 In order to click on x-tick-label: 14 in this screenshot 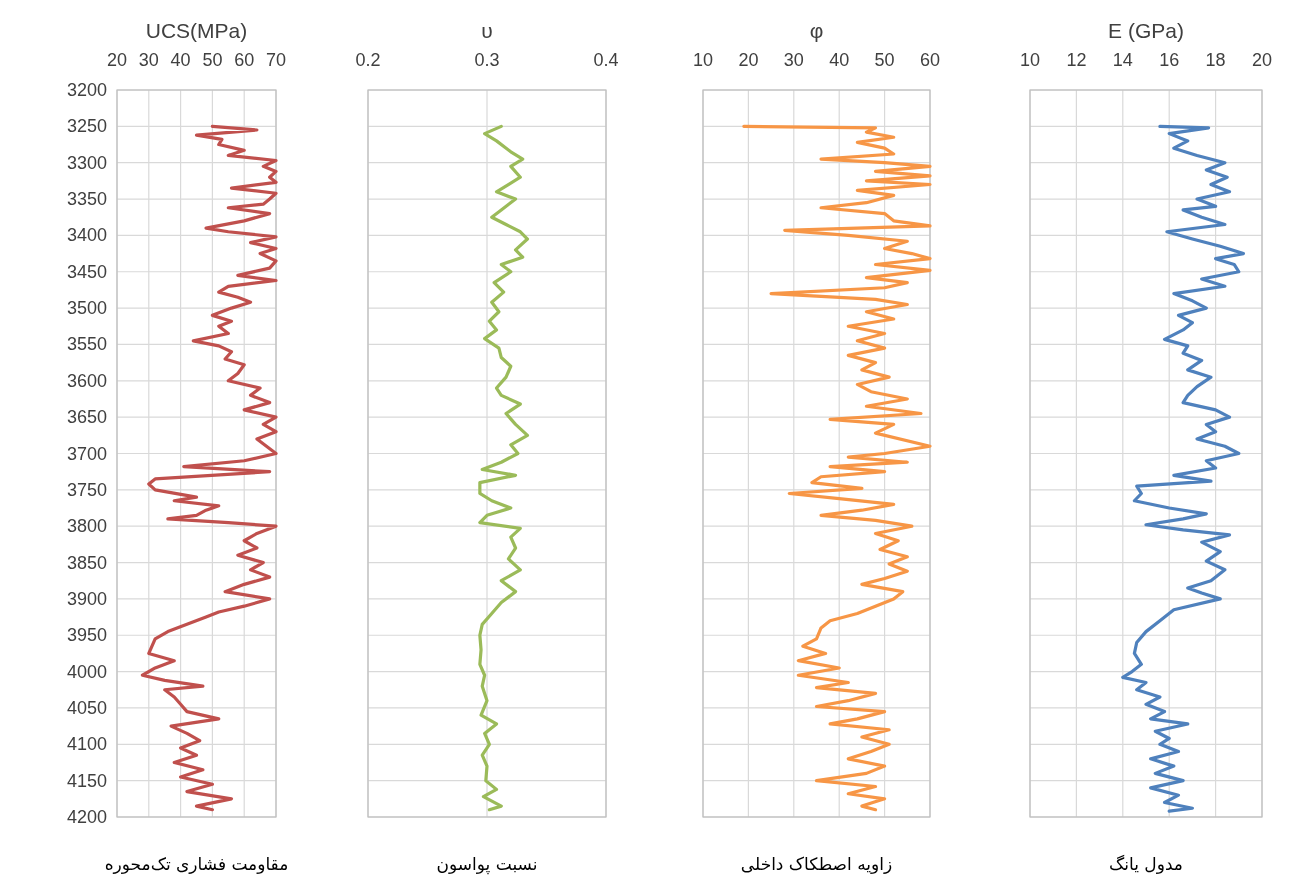, I will do `click(1122, 60)`.